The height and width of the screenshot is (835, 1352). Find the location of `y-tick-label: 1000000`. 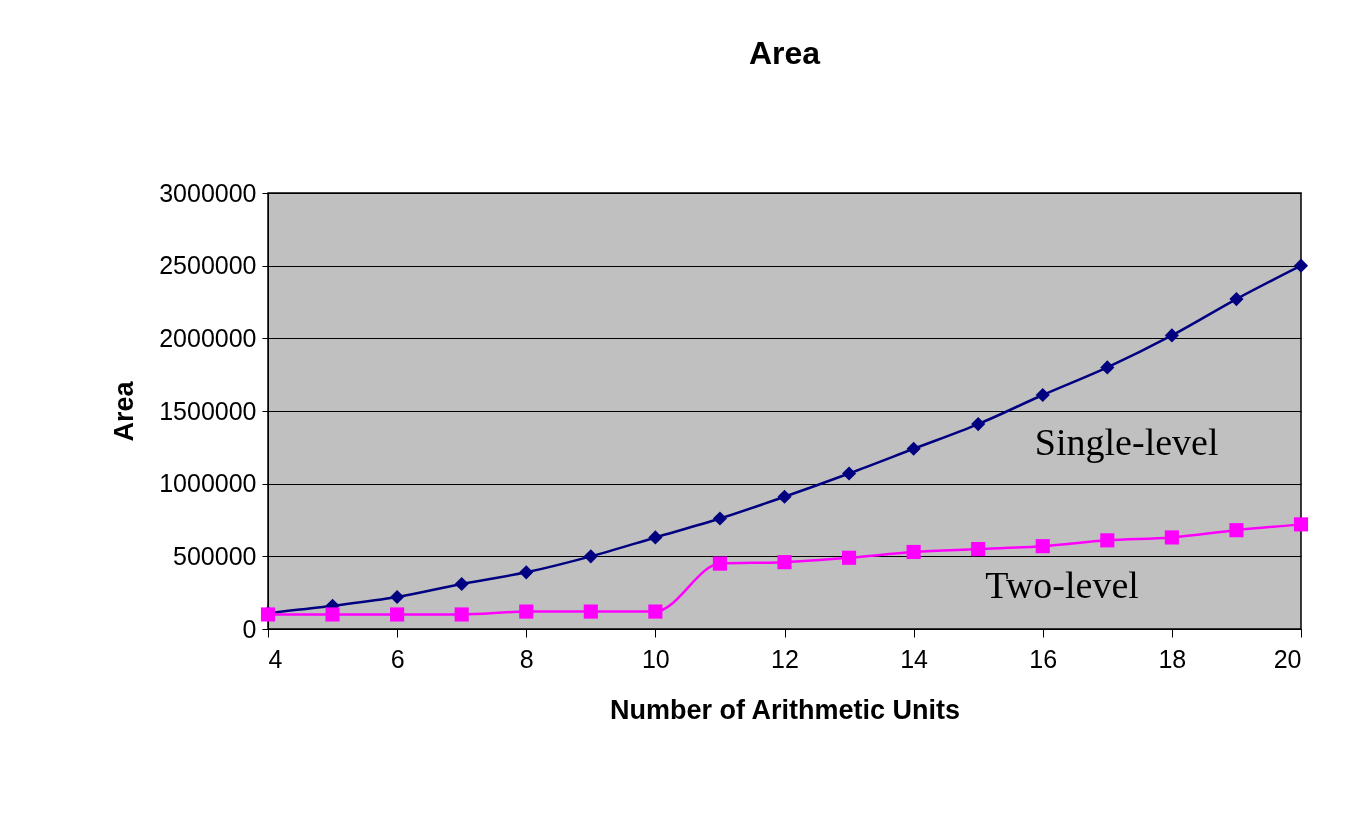

y-tick-label: 1000000 is located at coordinates (208, 483).